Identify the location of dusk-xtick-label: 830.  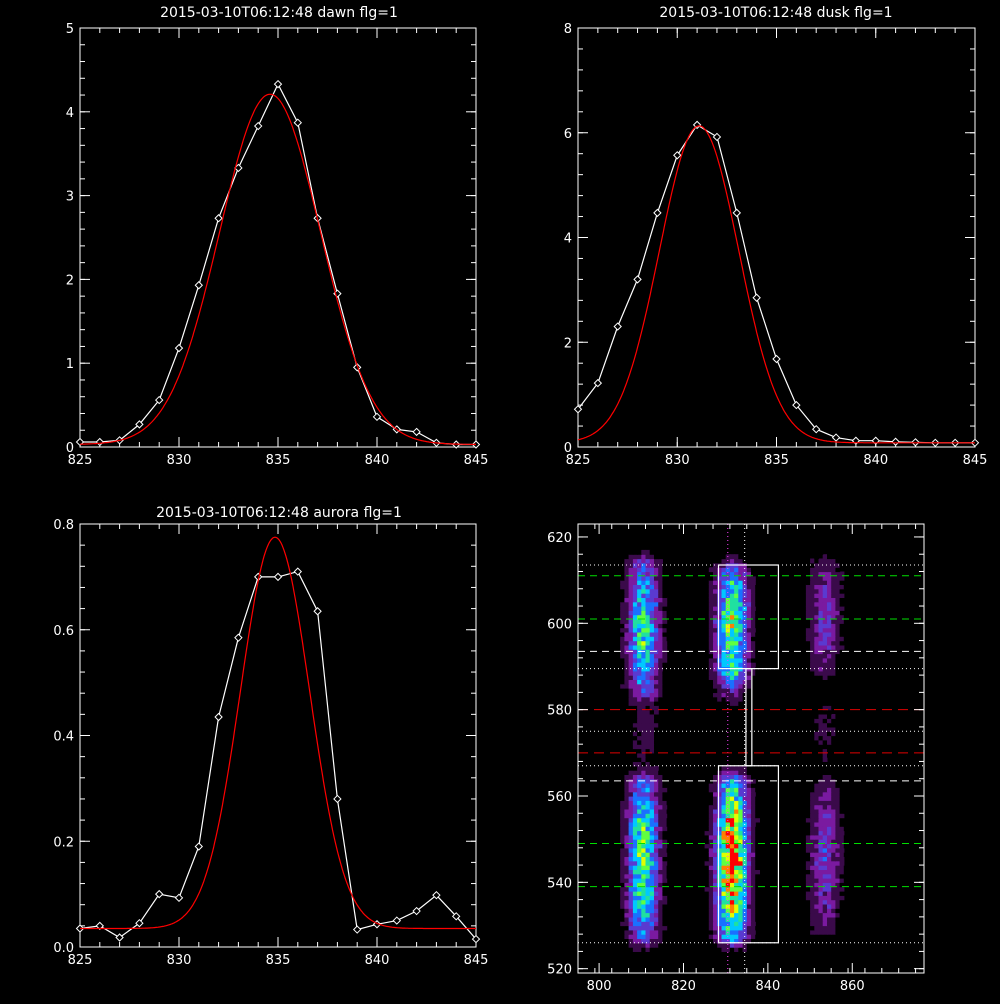
(677, 460).